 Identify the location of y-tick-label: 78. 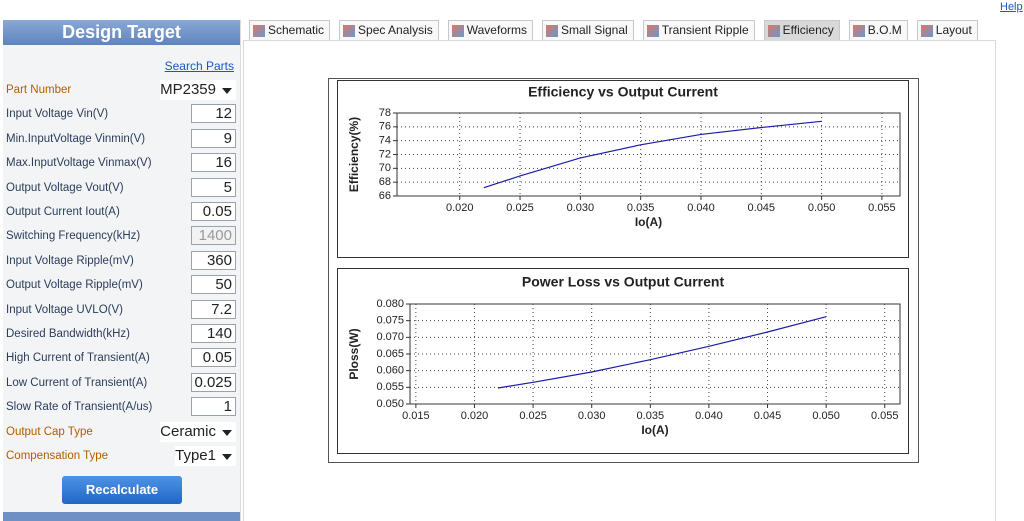
(385, 113).